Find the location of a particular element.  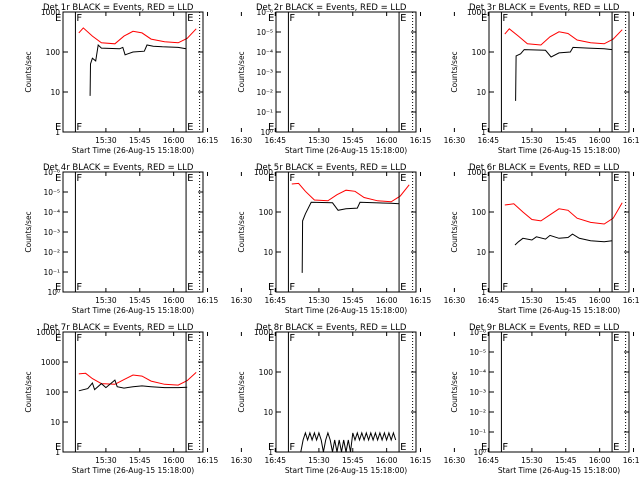

panel-title: Det 5r BLACK = Events, RED = LLD is located at coordinates (331, 168).